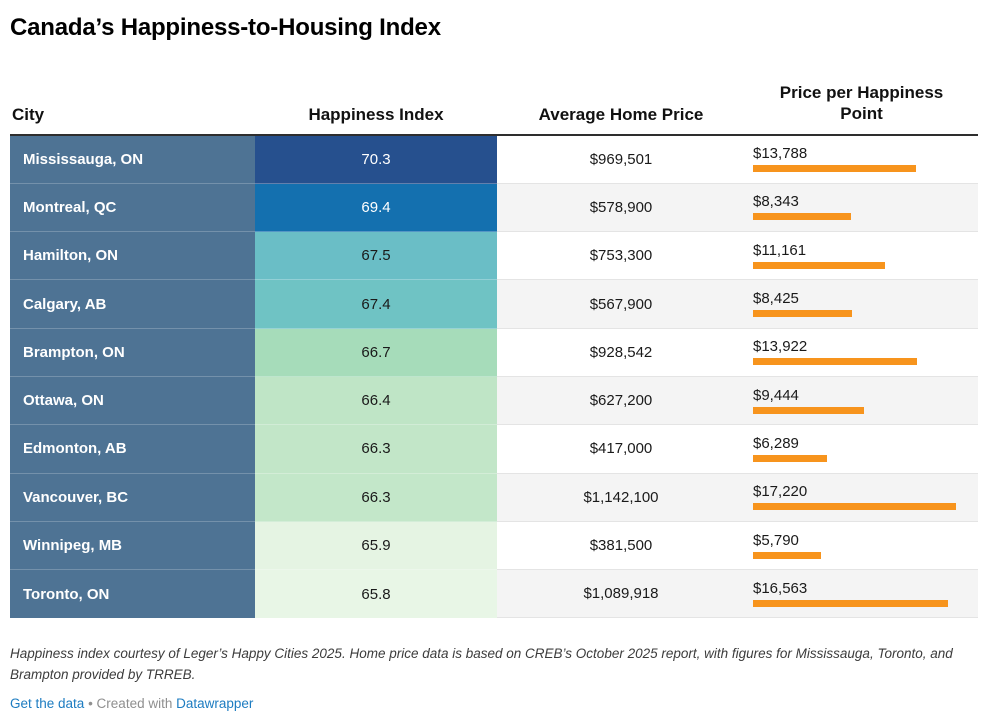 The height and width of the screenshot is (719, 988). Describe the element at coordinates (861, 159) in the screenshot. I see `price-per-point-cell: $13,788` at that location.